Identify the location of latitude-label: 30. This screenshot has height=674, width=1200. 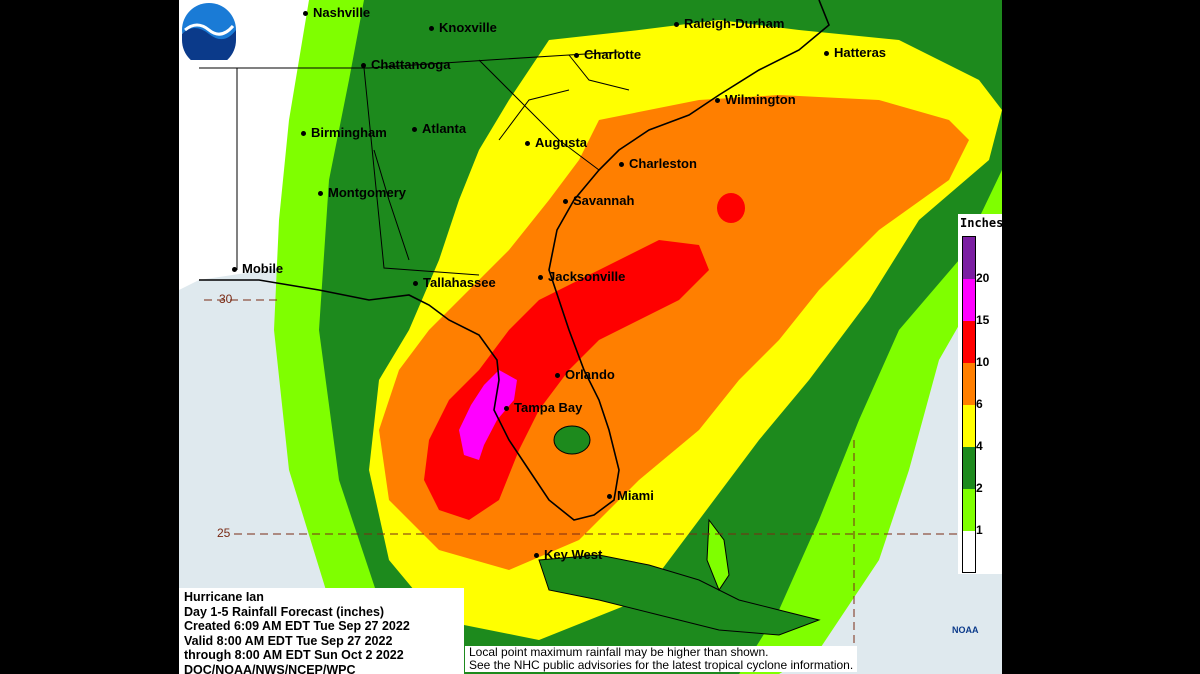
(226, 299).